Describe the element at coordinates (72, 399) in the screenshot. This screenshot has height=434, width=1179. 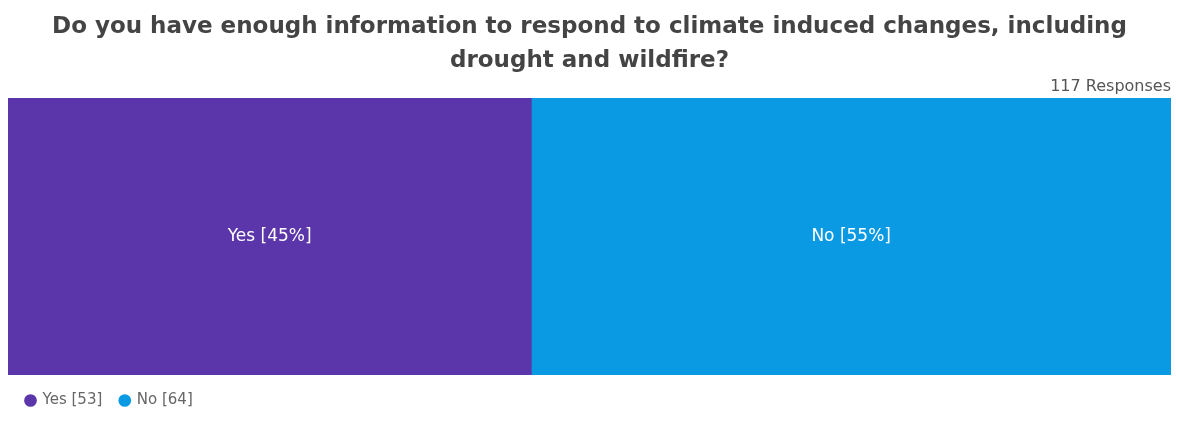
I see `legend-label: Yes [53]` at that location.